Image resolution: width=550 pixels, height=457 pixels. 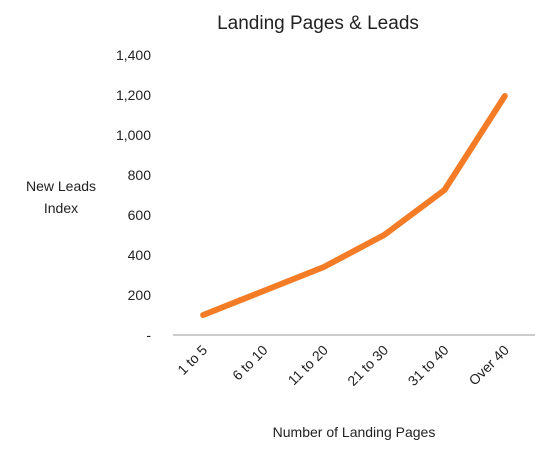 I want to click on x-axis-label: Number of Landing Pages, so click(x=354, y=432).